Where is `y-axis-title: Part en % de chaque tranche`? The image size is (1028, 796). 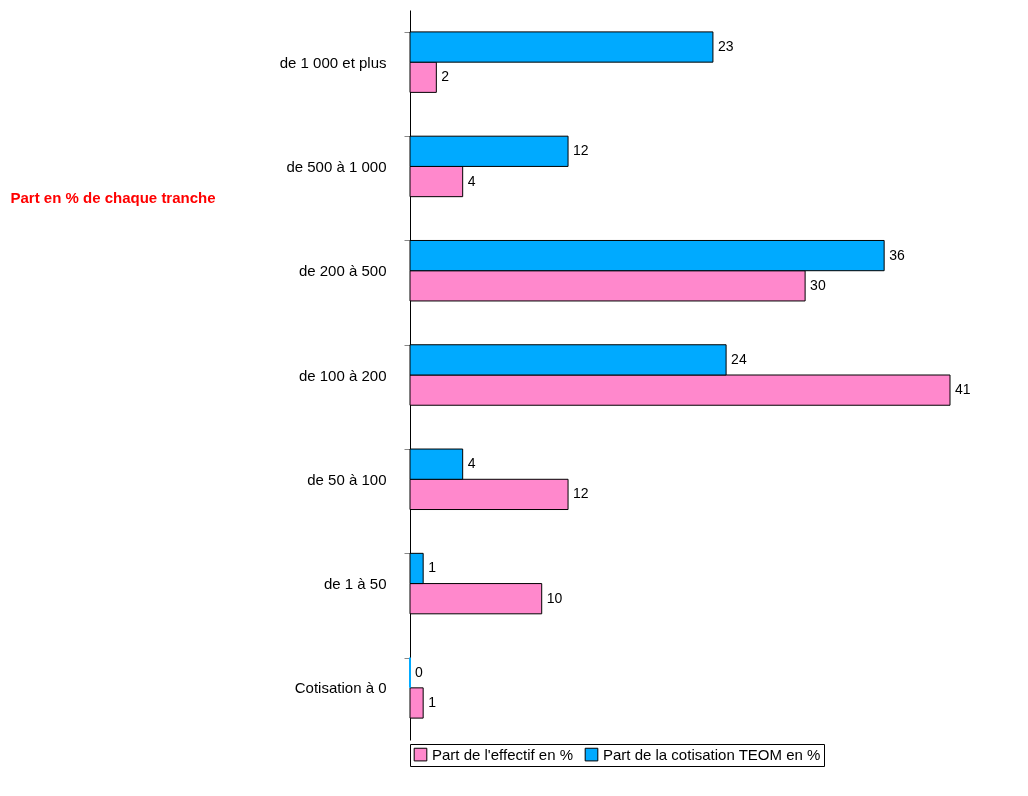 y-axis-title: Part en % de chaque tranche is located at coordinates (113, 197).